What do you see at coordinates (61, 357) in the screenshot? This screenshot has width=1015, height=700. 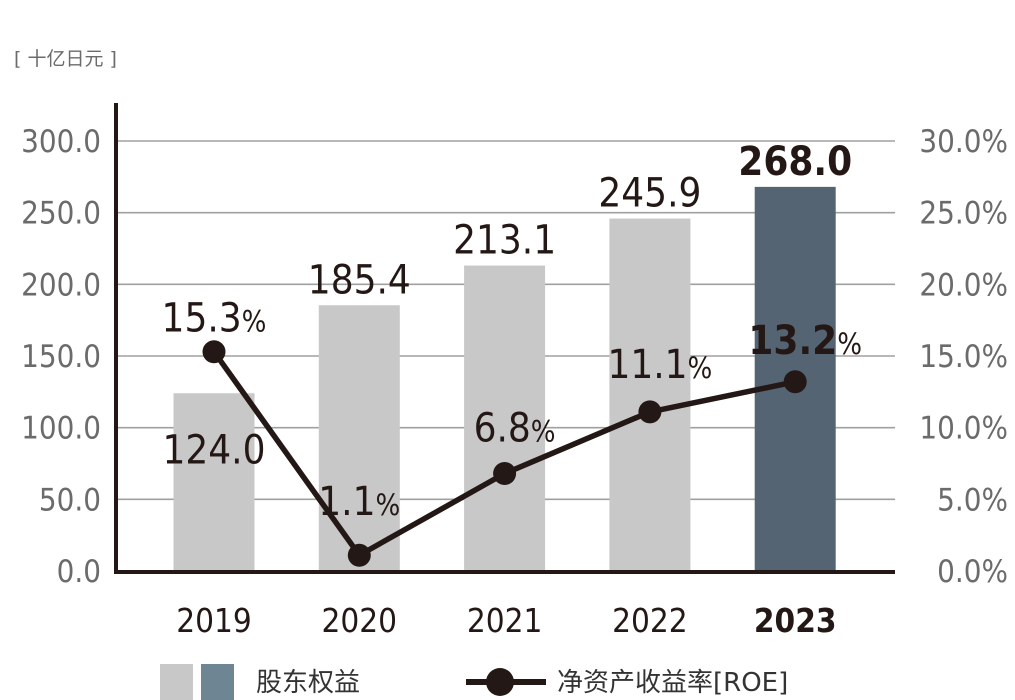 I see `left-axis-tick-label: 150.0` at bounding box center [61, 357].